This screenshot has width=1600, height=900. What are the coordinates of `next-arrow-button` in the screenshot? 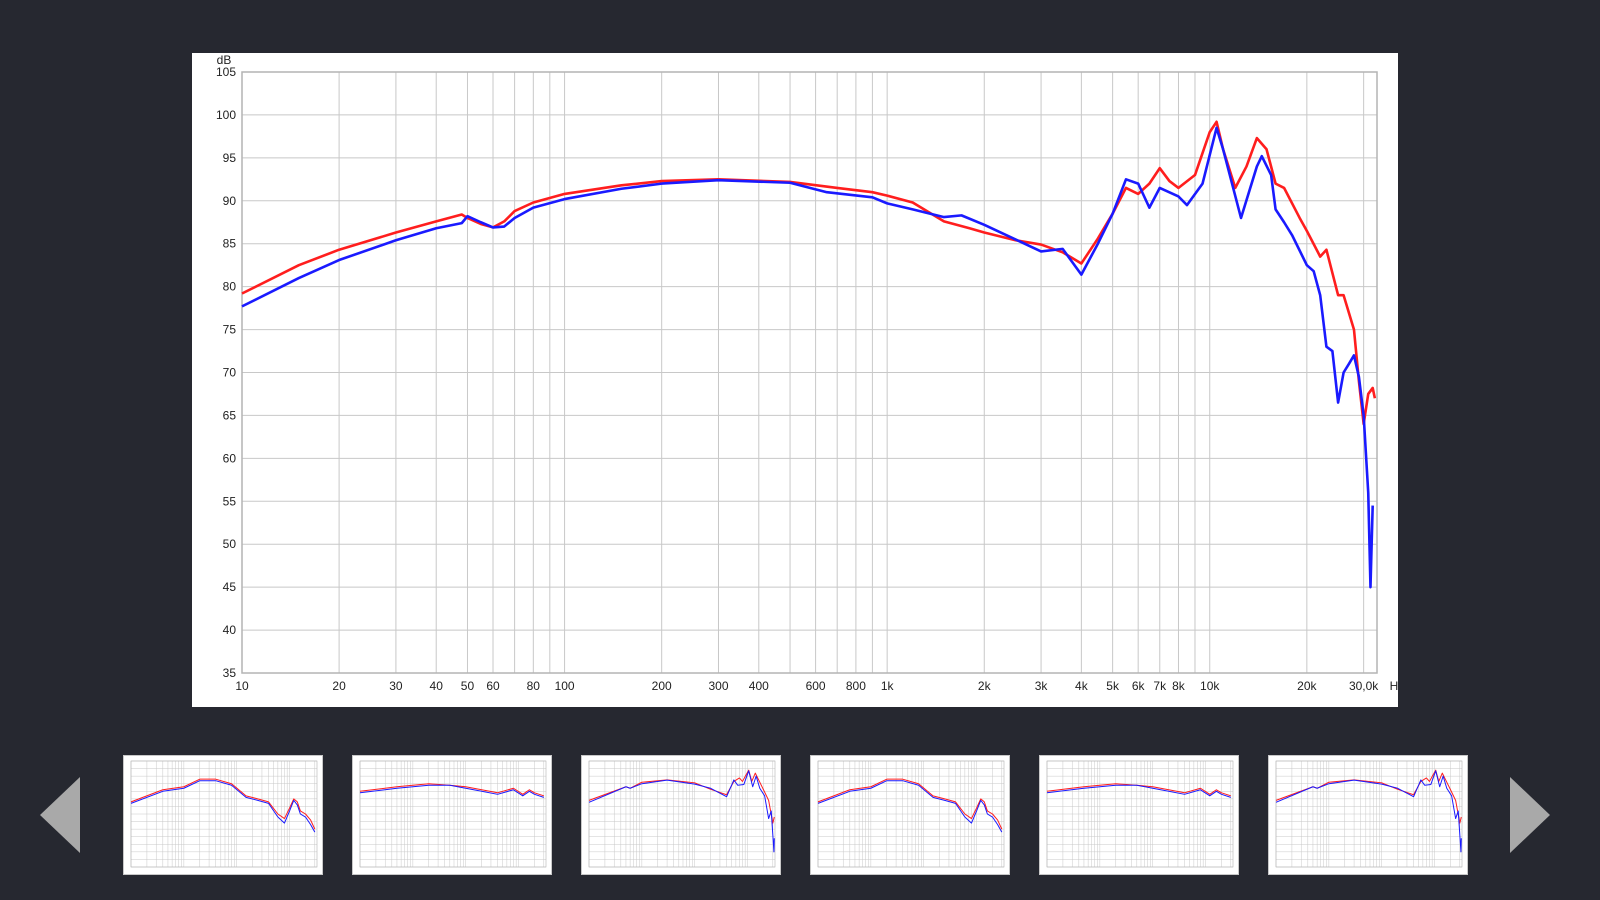 It's located at (1530, 815).